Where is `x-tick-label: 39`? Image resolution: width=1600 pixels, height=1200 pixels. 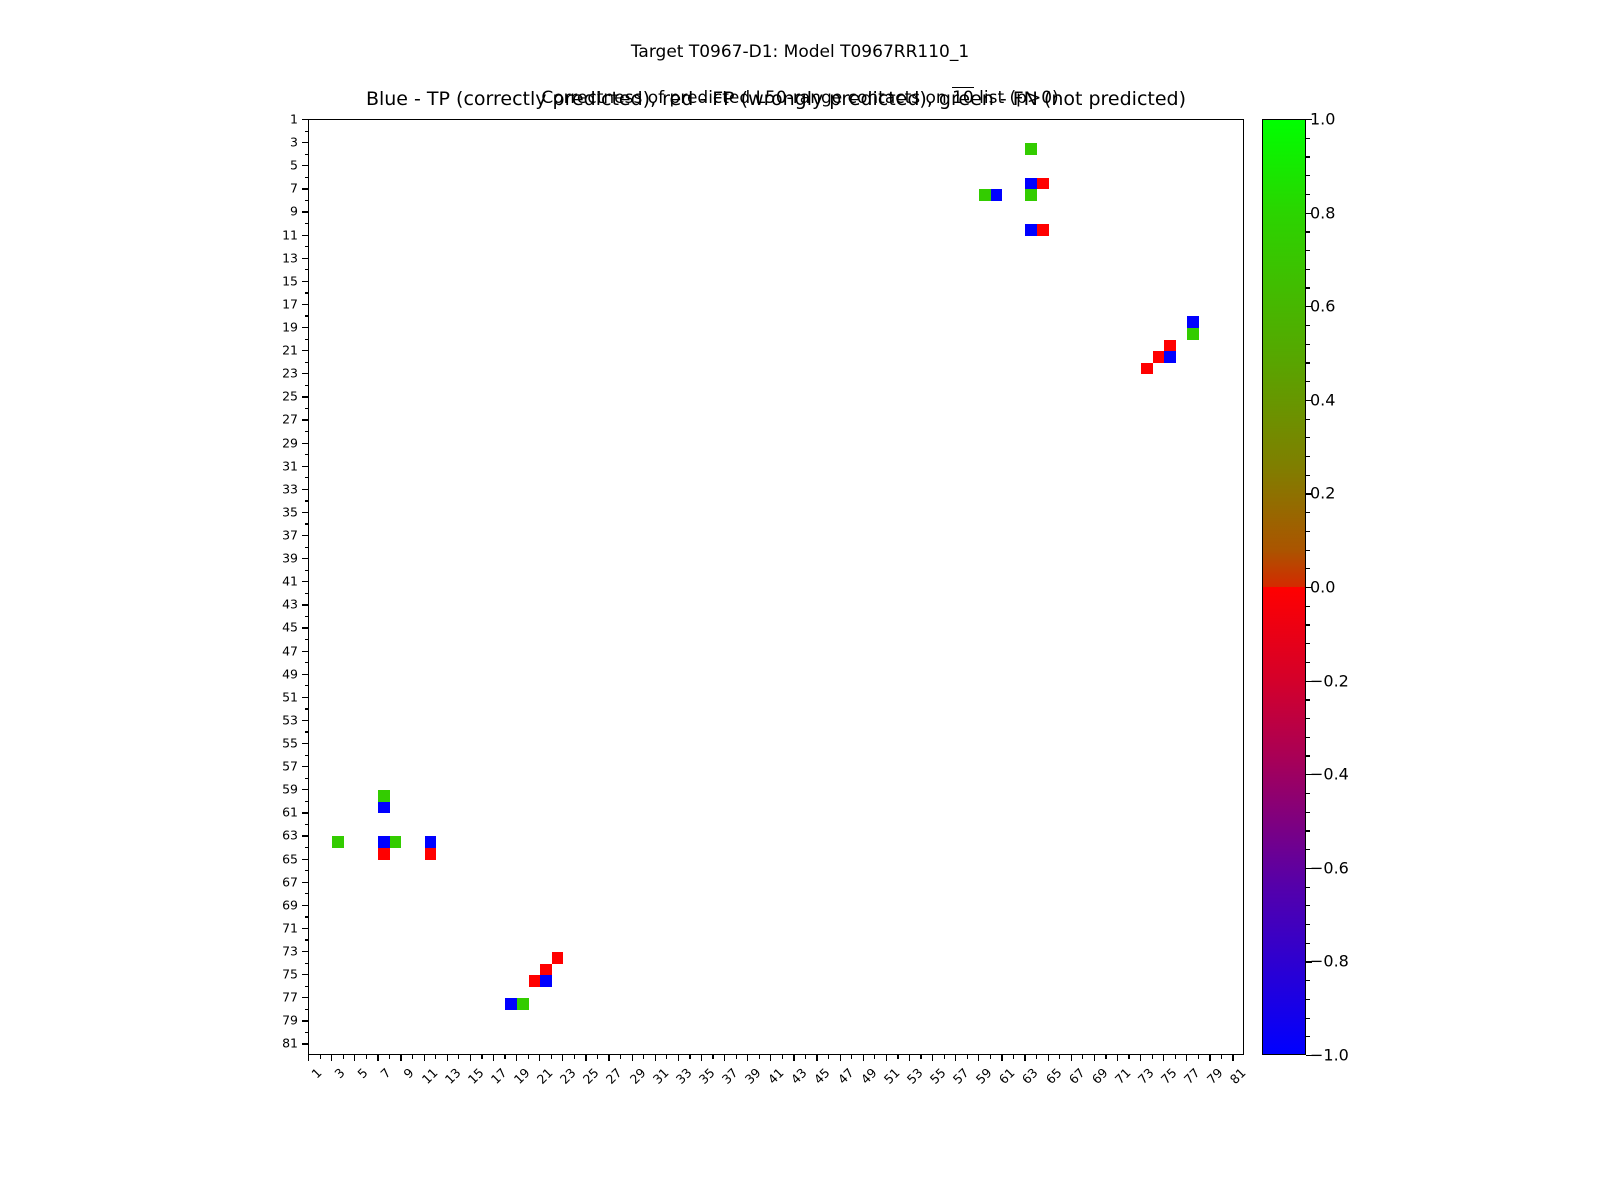
x-tick-label: 39 is located at coordinates (752, 1076).